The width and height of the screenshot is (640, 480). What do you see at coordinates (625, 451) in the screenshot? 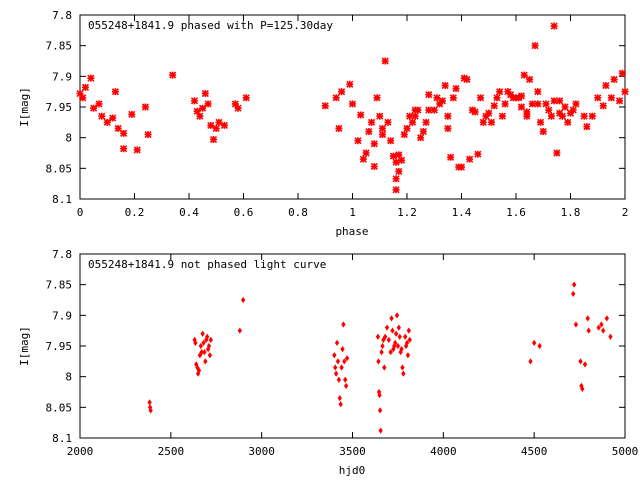
I see `x-tick-label: 5000` at bounding box center [625, 451].